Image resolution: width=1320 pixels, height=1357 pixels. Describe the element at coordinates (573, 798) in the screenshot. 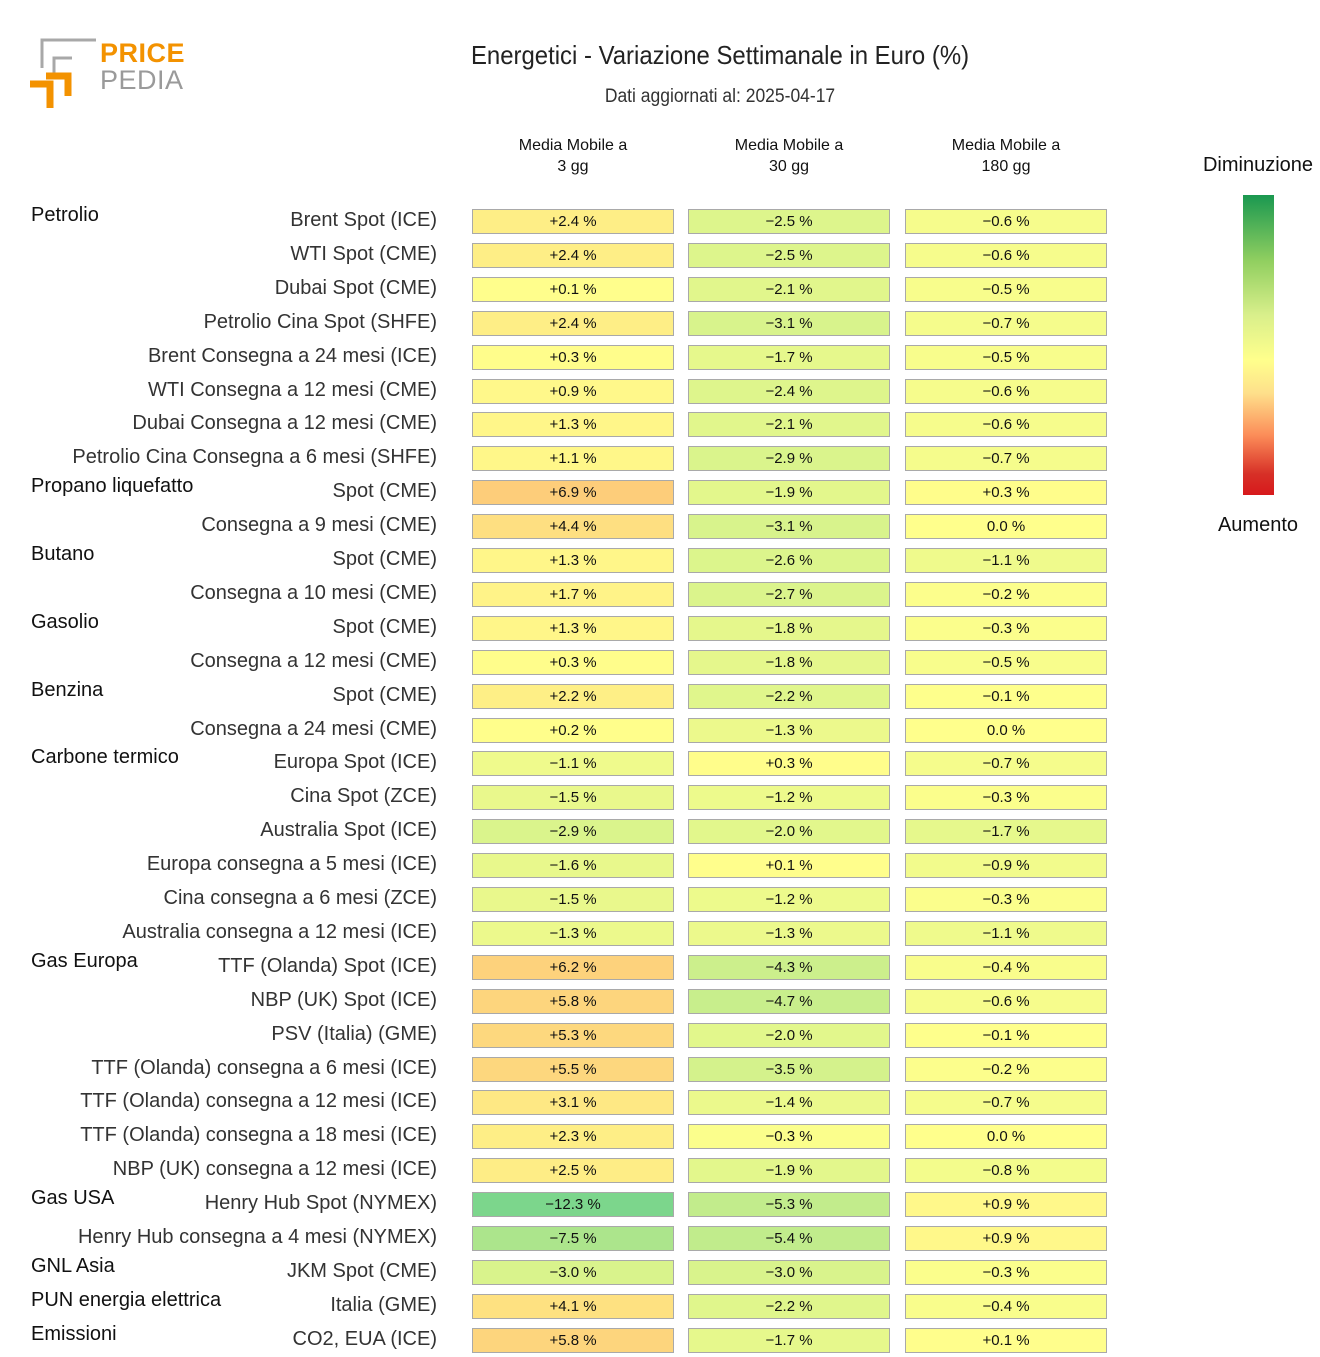

I see `heatmap-cell: −1.5 %` at that location.